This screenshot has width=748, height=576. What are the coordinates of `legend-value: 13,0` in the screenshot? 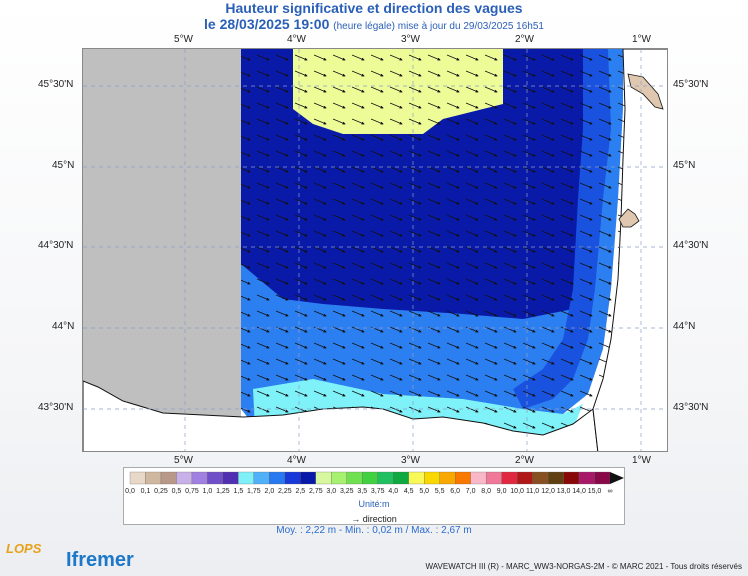 It's located at (563, 491).